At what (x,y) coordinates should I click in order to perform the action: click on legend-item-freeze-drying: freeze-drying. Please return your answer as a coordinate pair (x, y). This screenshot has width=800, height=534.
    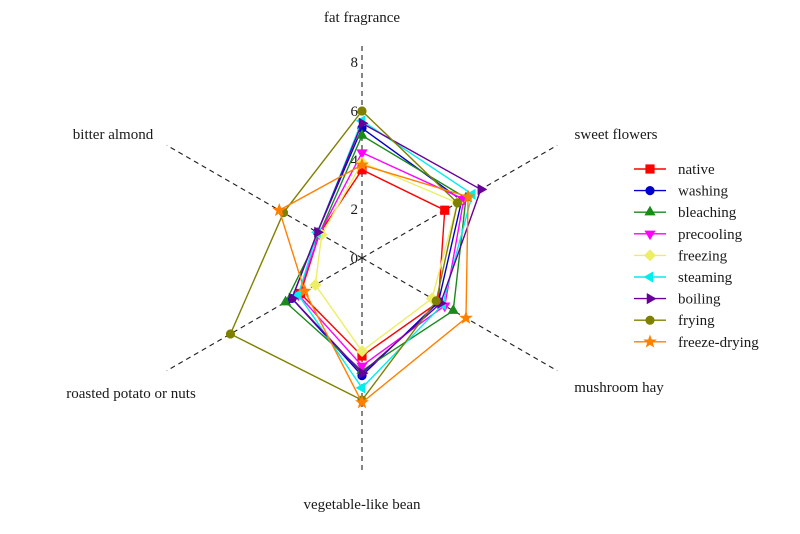
    Looking at the image, I should click on (696, 342).